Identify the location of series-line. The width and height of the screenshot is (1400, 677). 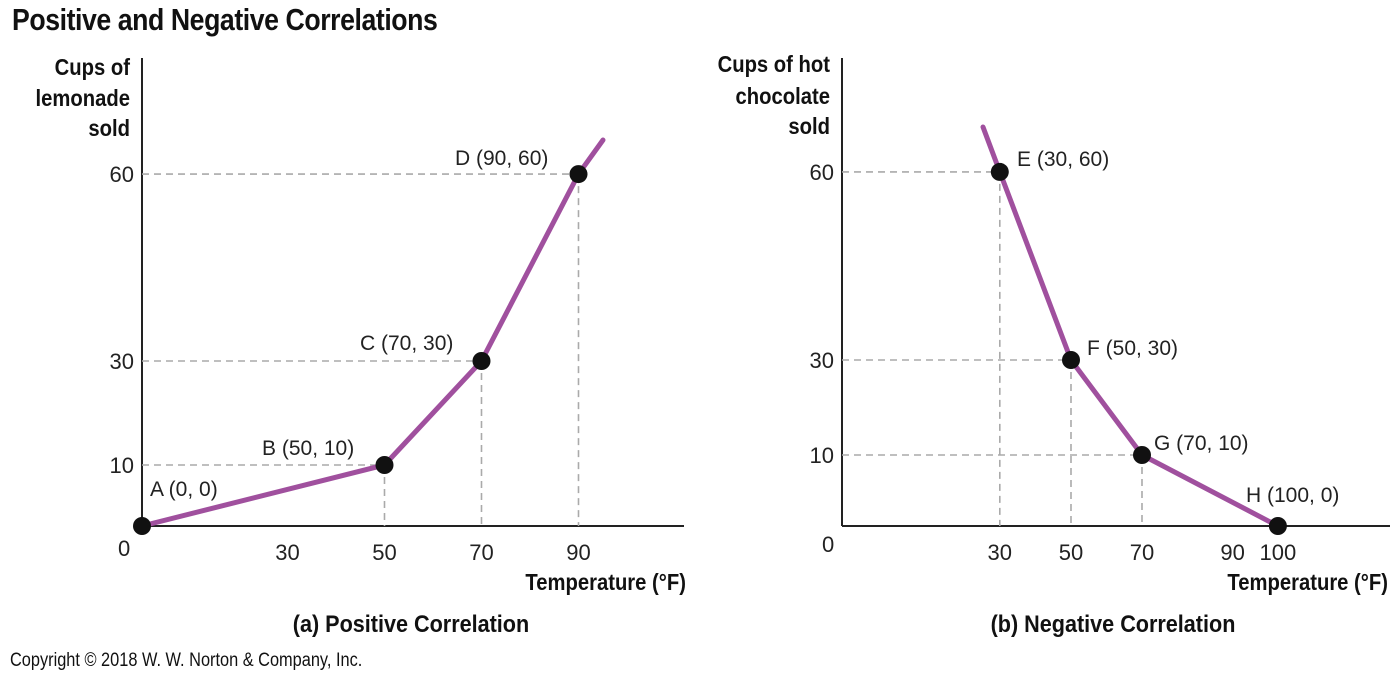
(1130, 326).